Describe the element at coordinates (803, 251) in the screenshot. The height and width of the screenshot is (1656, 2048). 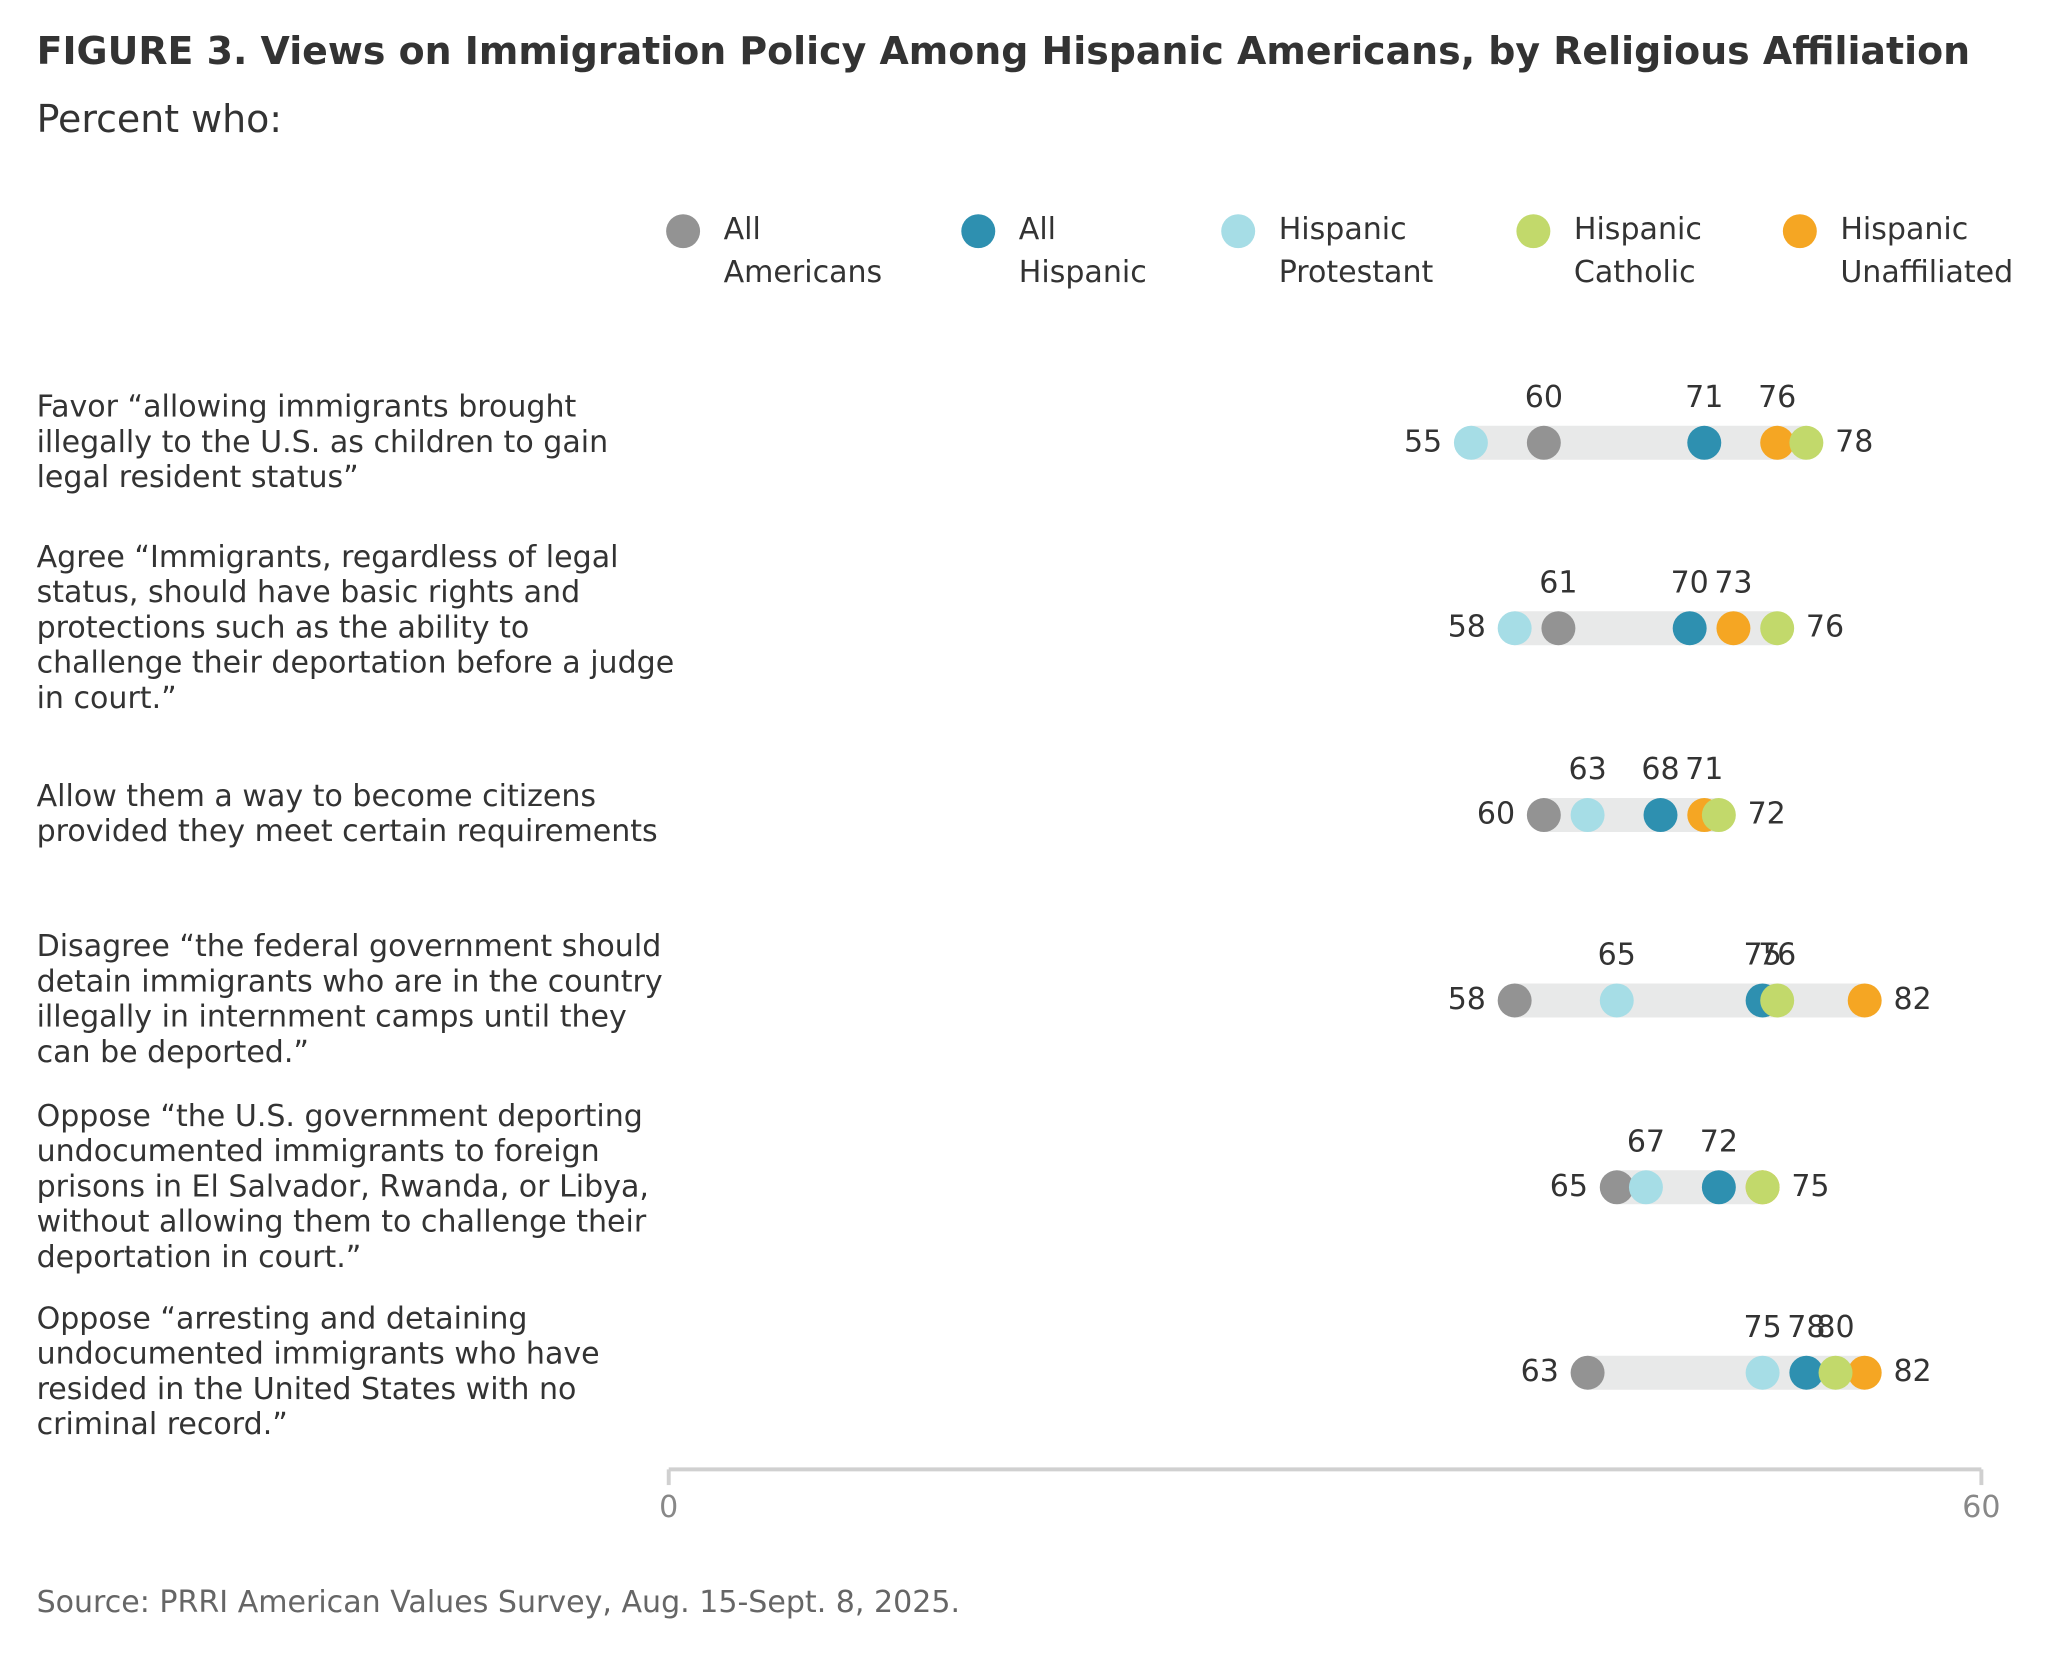
I see `legend-label: All Americans` at that location.